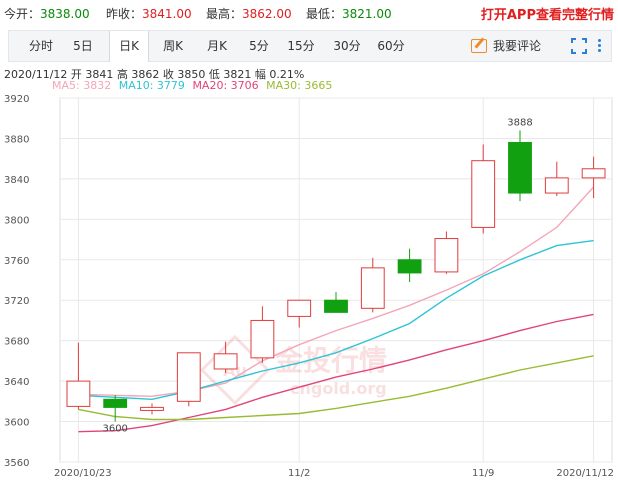  What do you see at coordinates (483, 473) in the screenshot?
I see `x-tick-label: 11/9` at bounding box center [483, 473].